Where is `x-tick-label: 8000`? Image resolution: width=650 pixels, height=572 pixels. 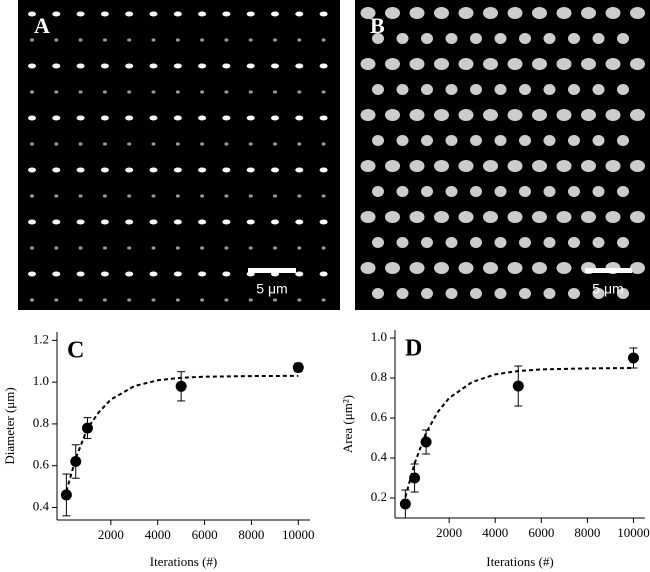
x-tick-label: 8000 is located at coordinates (251, 534).